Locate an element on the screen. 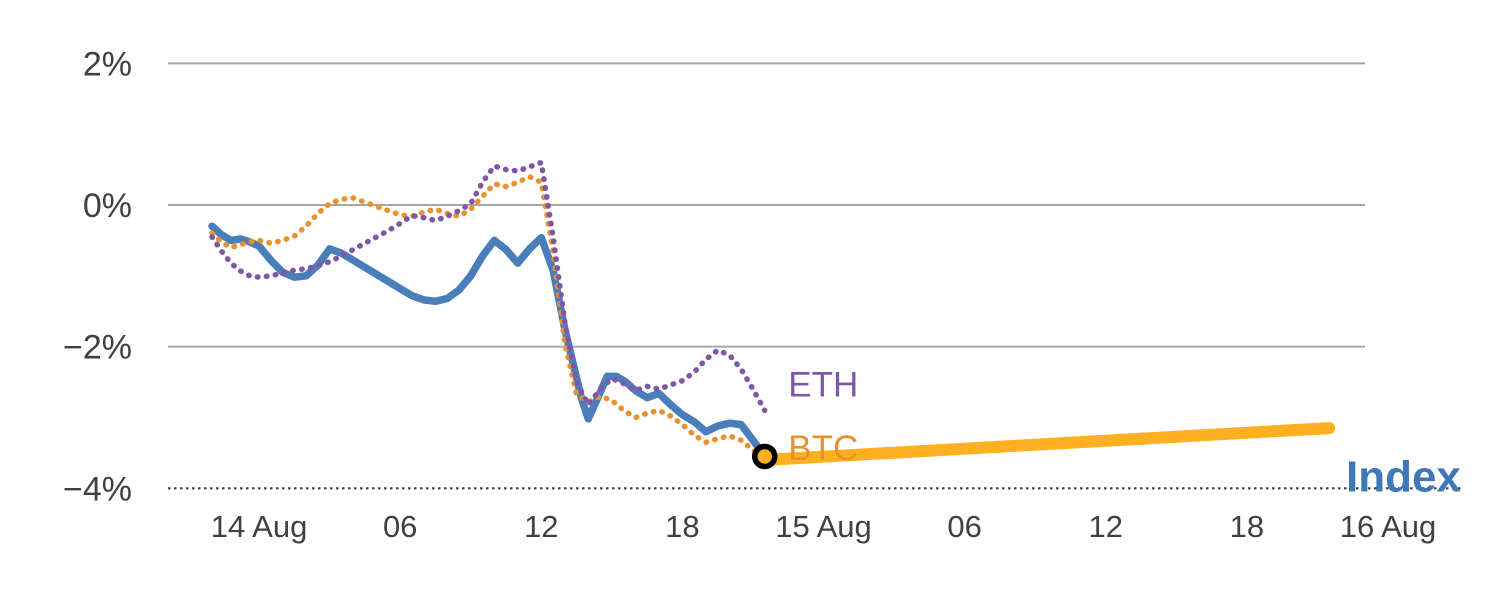 The width and height of the screenshot is (1500, 600). series-index-projection-line is located at coordinates (1047, 444).